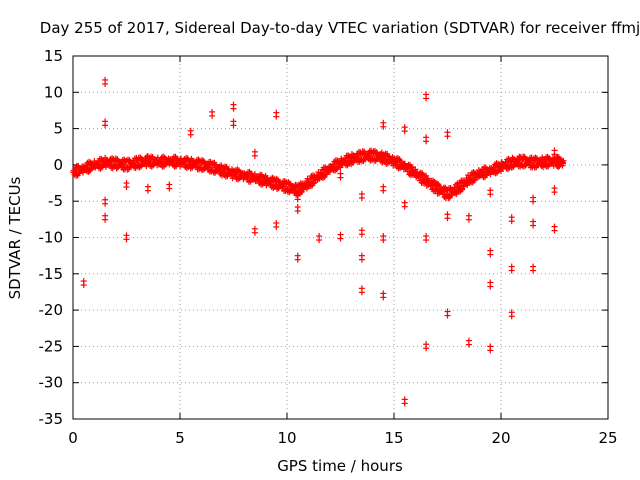  What do you see at coordinates (51, 383) in the screenshot?
I see `y-tick-label: -30` at bounding box center [51, 383].